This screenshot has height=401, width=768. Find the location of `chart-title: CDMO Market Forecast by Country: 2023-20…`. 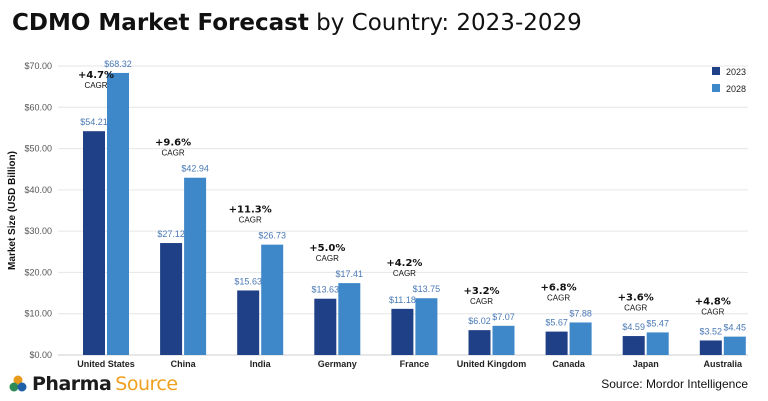

chart-title: CDMO Market Forecast by Country: 2023-20… is located at coordinates (297, 23).